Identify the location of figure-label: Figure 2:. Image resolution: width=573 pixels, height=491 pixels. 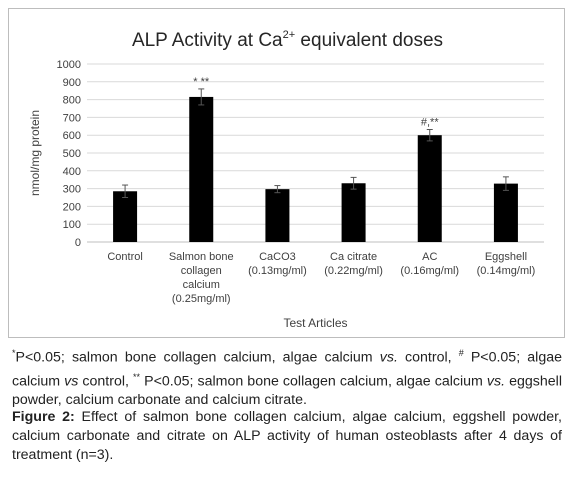
(43, 417).